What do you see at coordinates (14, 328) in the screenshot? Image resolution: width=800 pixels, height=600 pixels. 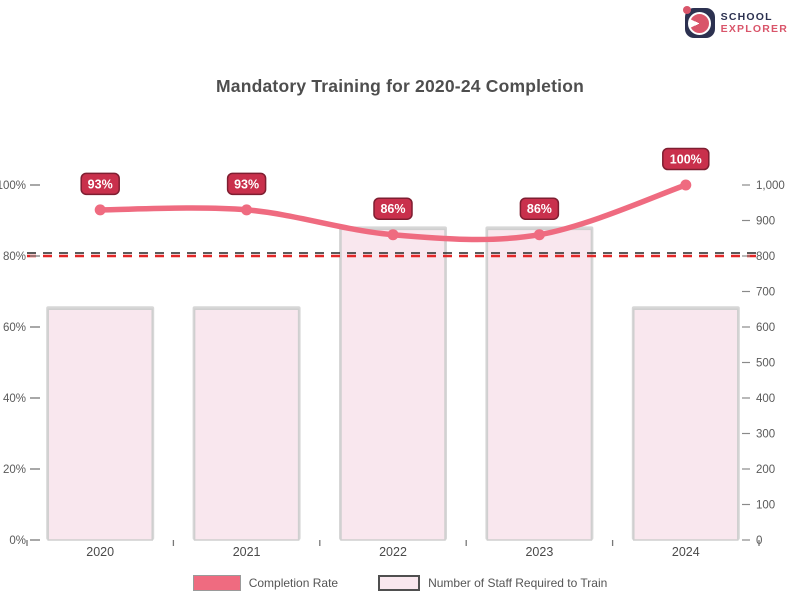 I see `left-axis-label: 60%` at bounding box center [14, 328].